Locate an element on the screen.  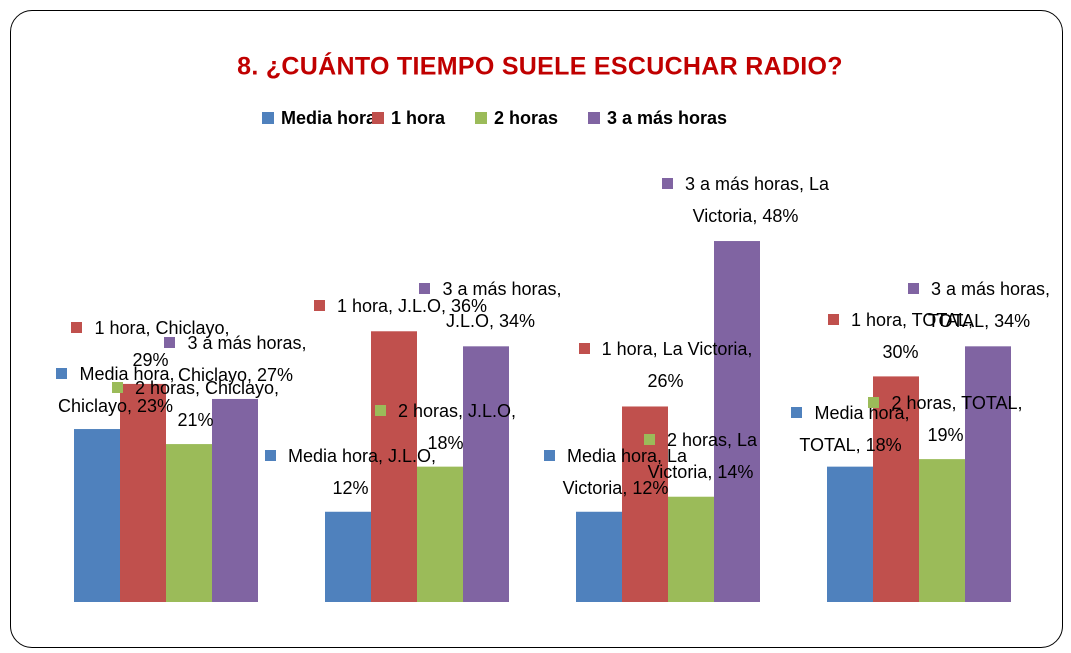
data-label: 3 a más horas, J.L.O, 34% is located at coordinates (490, 305).